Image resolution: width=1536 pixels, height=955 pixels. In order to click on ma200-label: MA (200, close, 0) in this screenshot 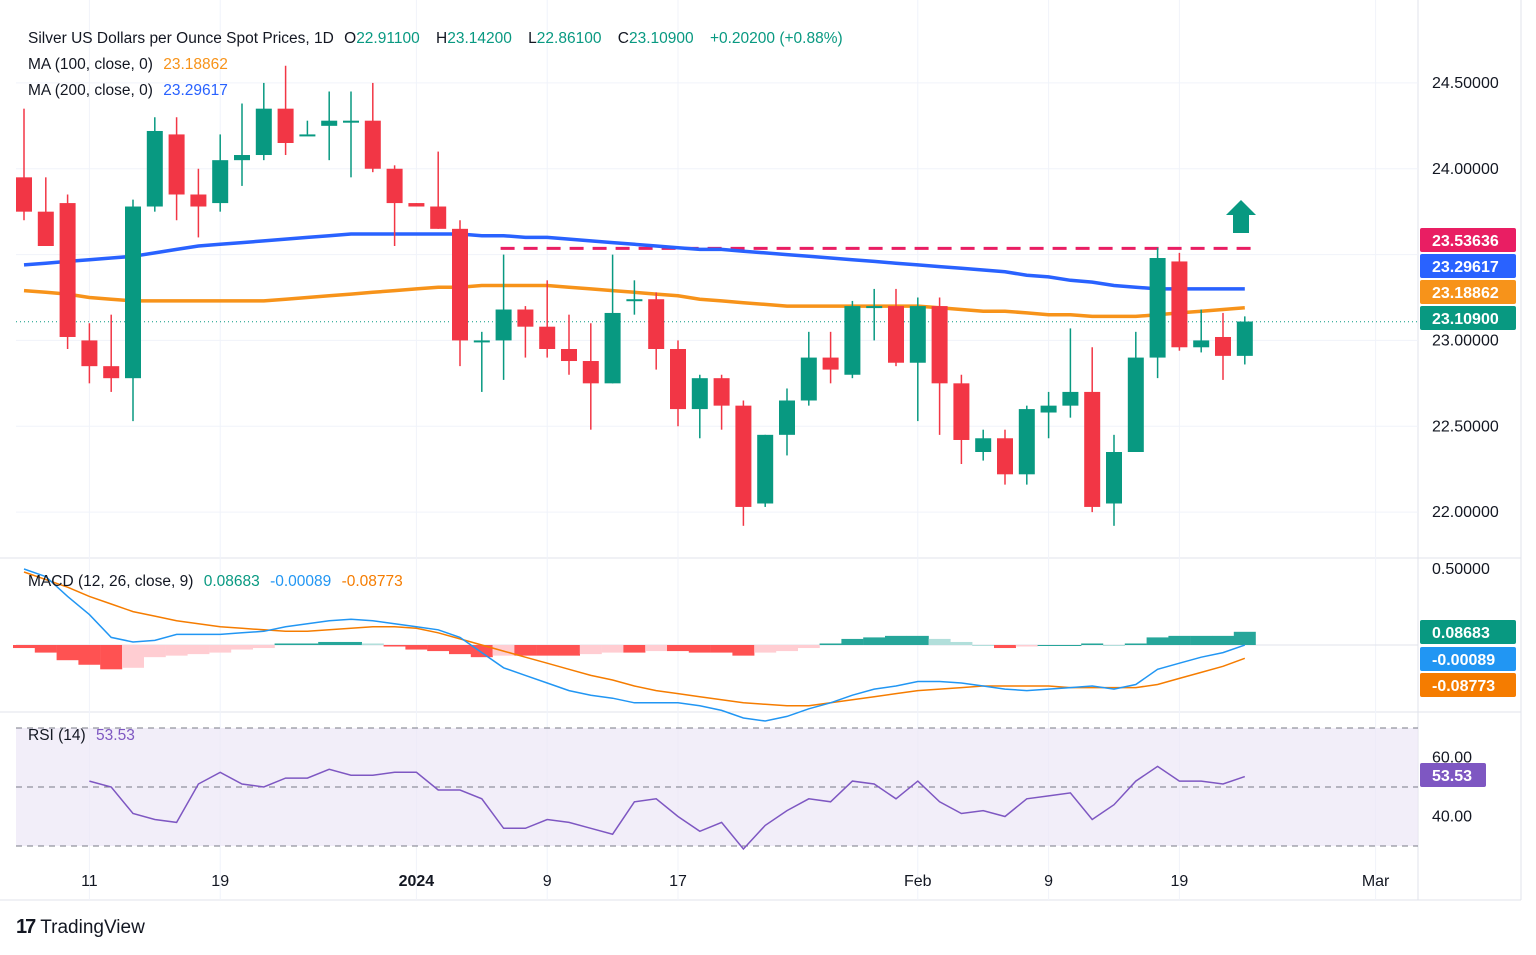, I will do `click(90, 90)`.